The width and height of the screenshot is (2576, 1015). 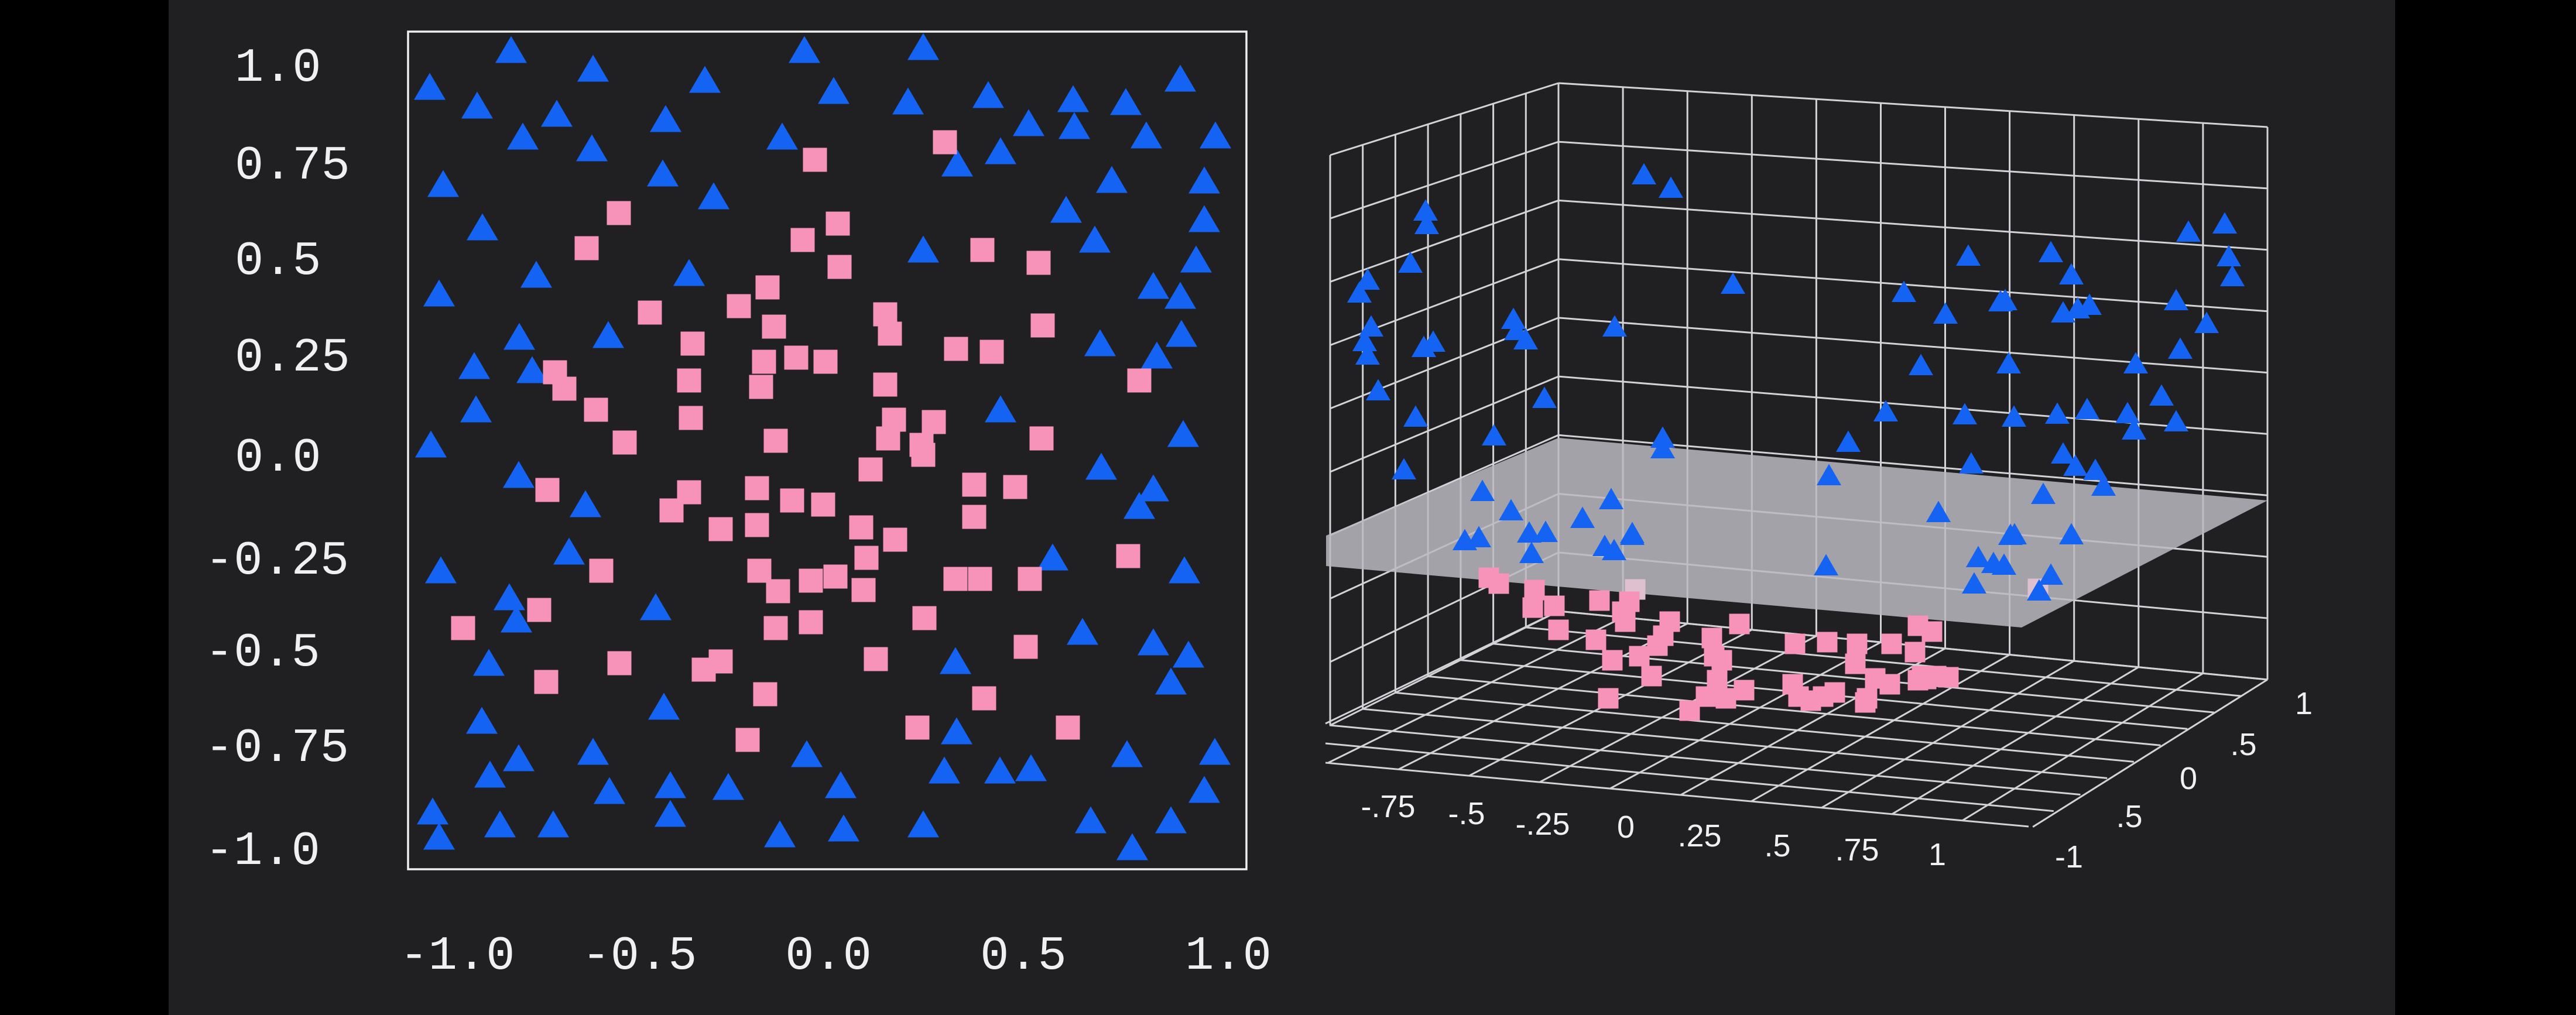 I want to click on svg-text: -0.25, so click(x=277, y=561).